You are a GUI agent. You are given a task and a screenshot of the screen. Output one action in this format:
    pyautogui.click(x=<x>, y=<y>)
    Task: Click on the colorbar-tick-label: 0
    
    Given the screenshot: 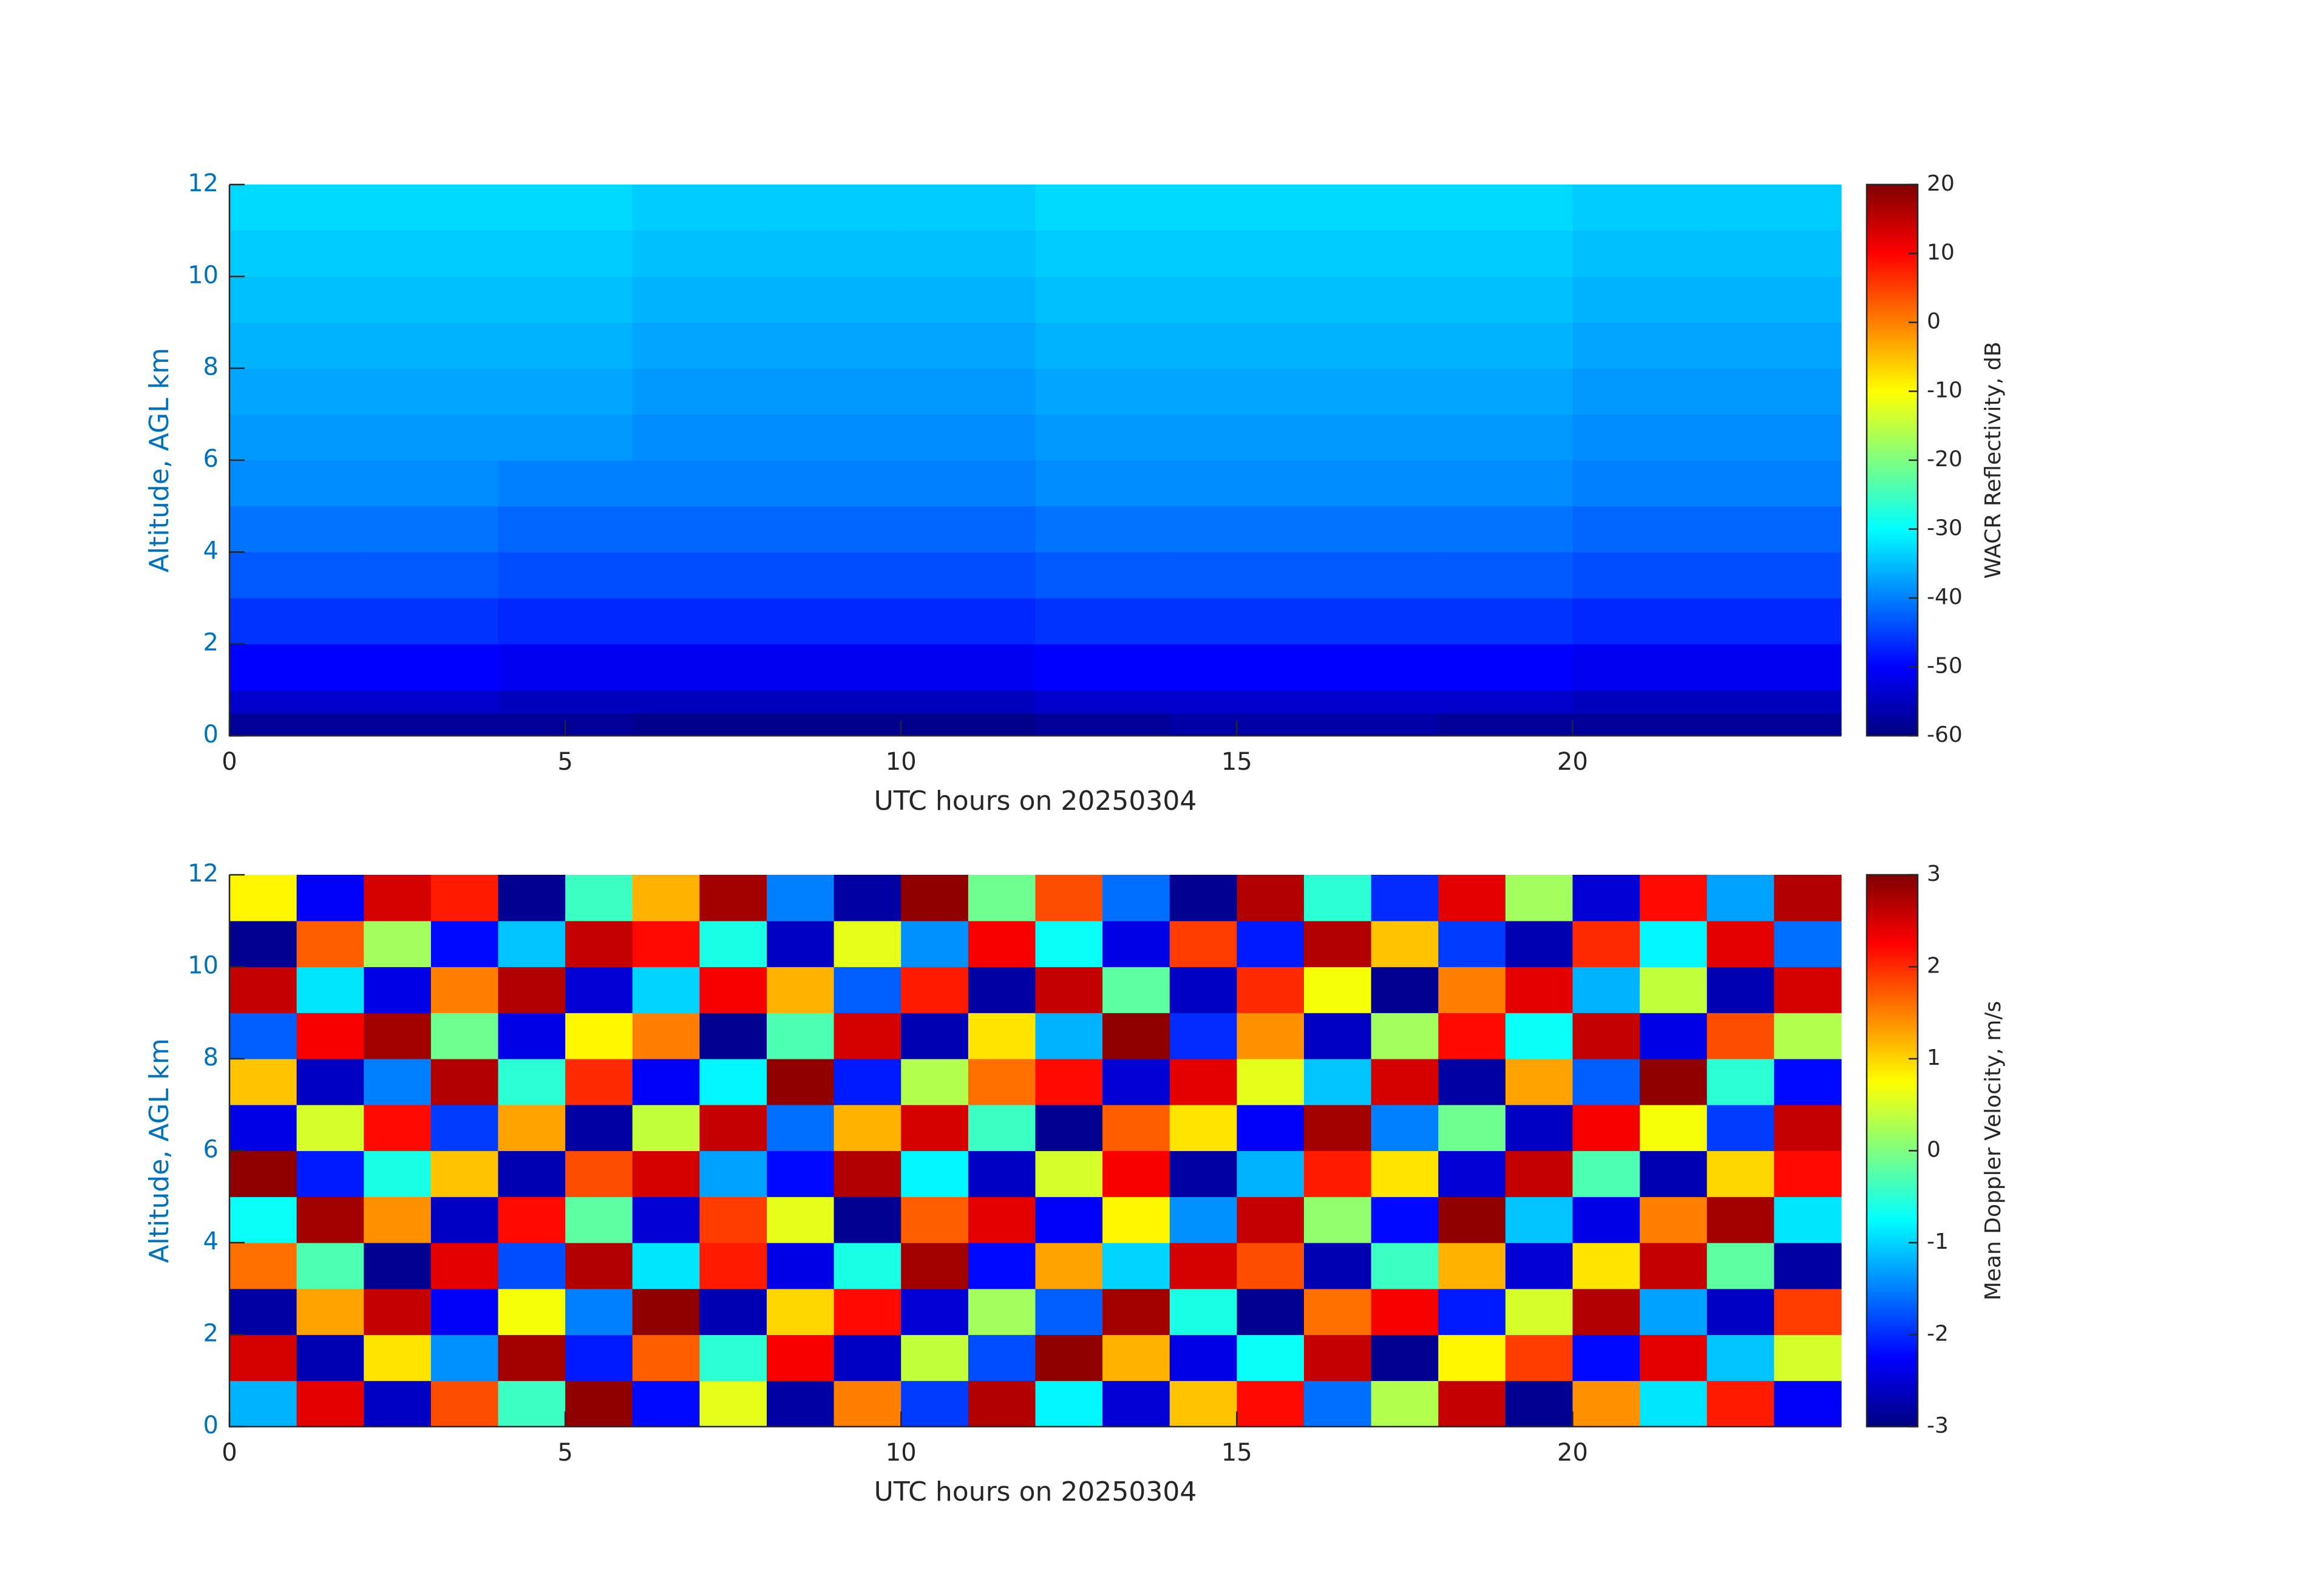 What is the action you would take?
    pyautogui.click(x=1934, y=322)
    